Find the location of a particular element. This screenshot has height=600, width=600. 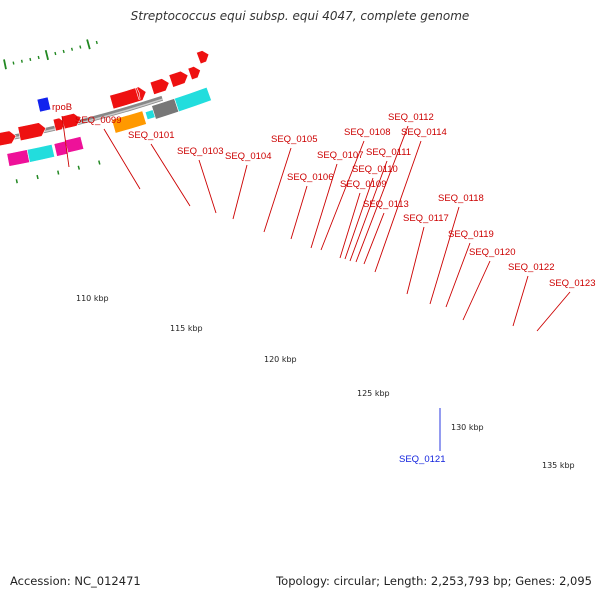

gene-label: SEQ_0105 is located at coordinates (294, 139).